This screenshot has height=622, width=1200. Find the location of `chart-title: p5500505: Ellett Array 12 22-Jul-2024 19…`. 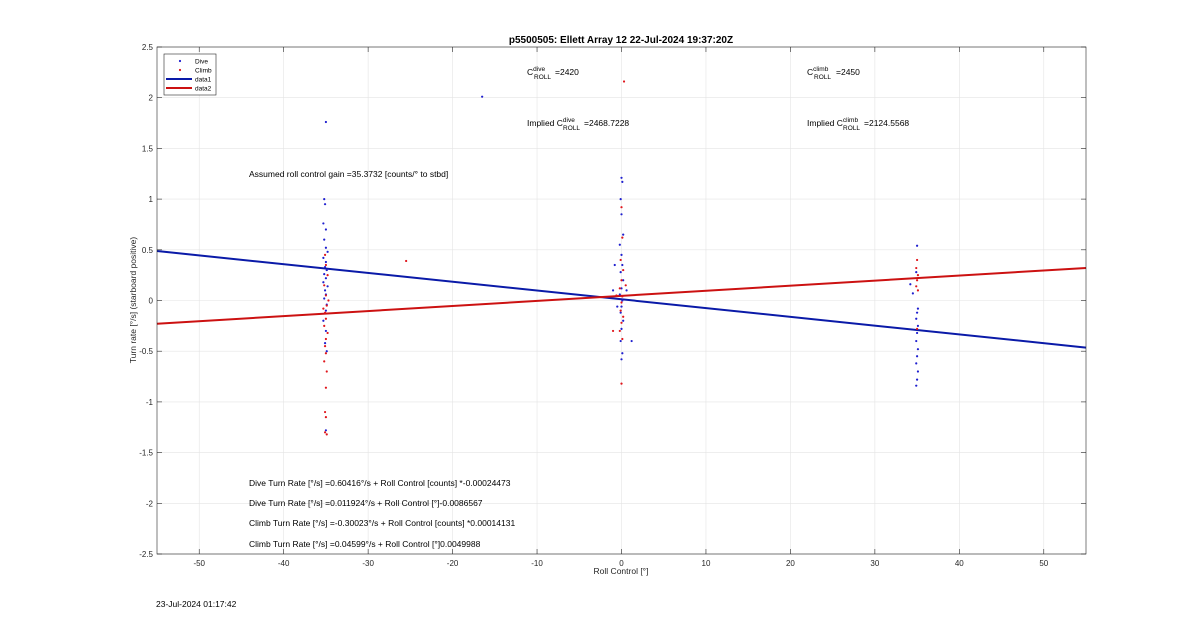

chart-title: p5500505: Ellett Array 12 22-Jul-2024 19… is located at coordinates (621, 40).